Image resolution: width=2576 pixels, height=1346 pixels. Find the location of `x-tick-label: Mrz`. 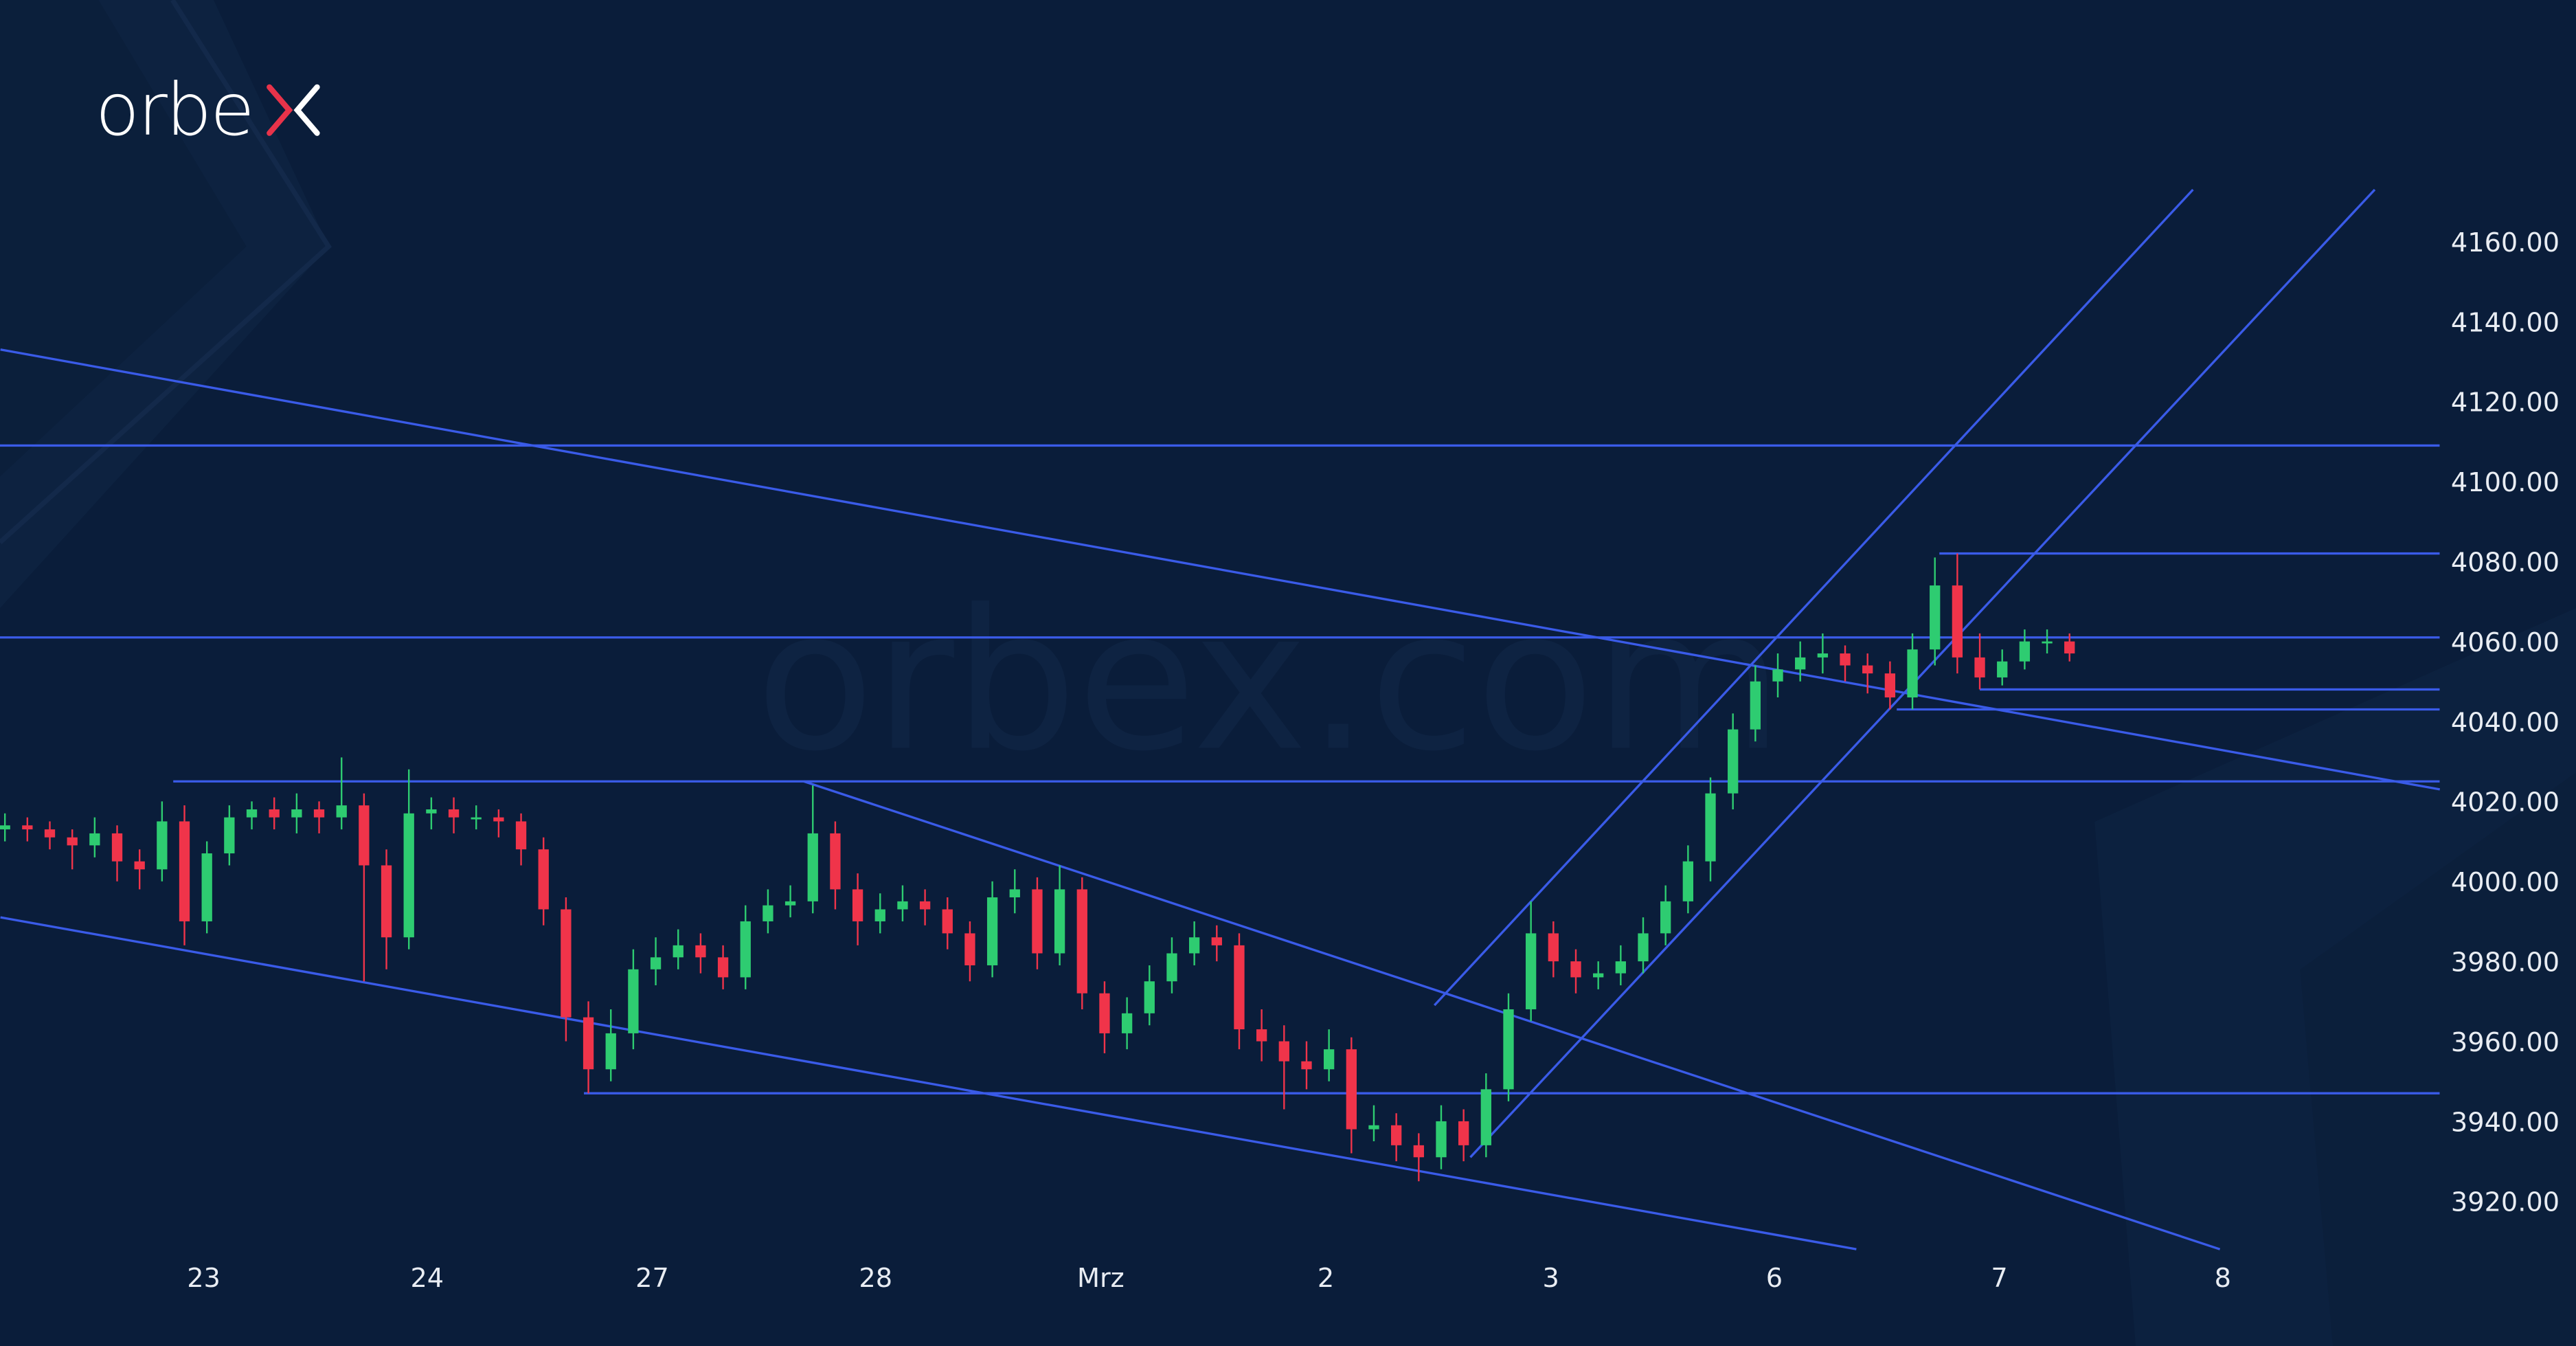

x-tick-label: Mrz is located at coordinates (1101, 1278).